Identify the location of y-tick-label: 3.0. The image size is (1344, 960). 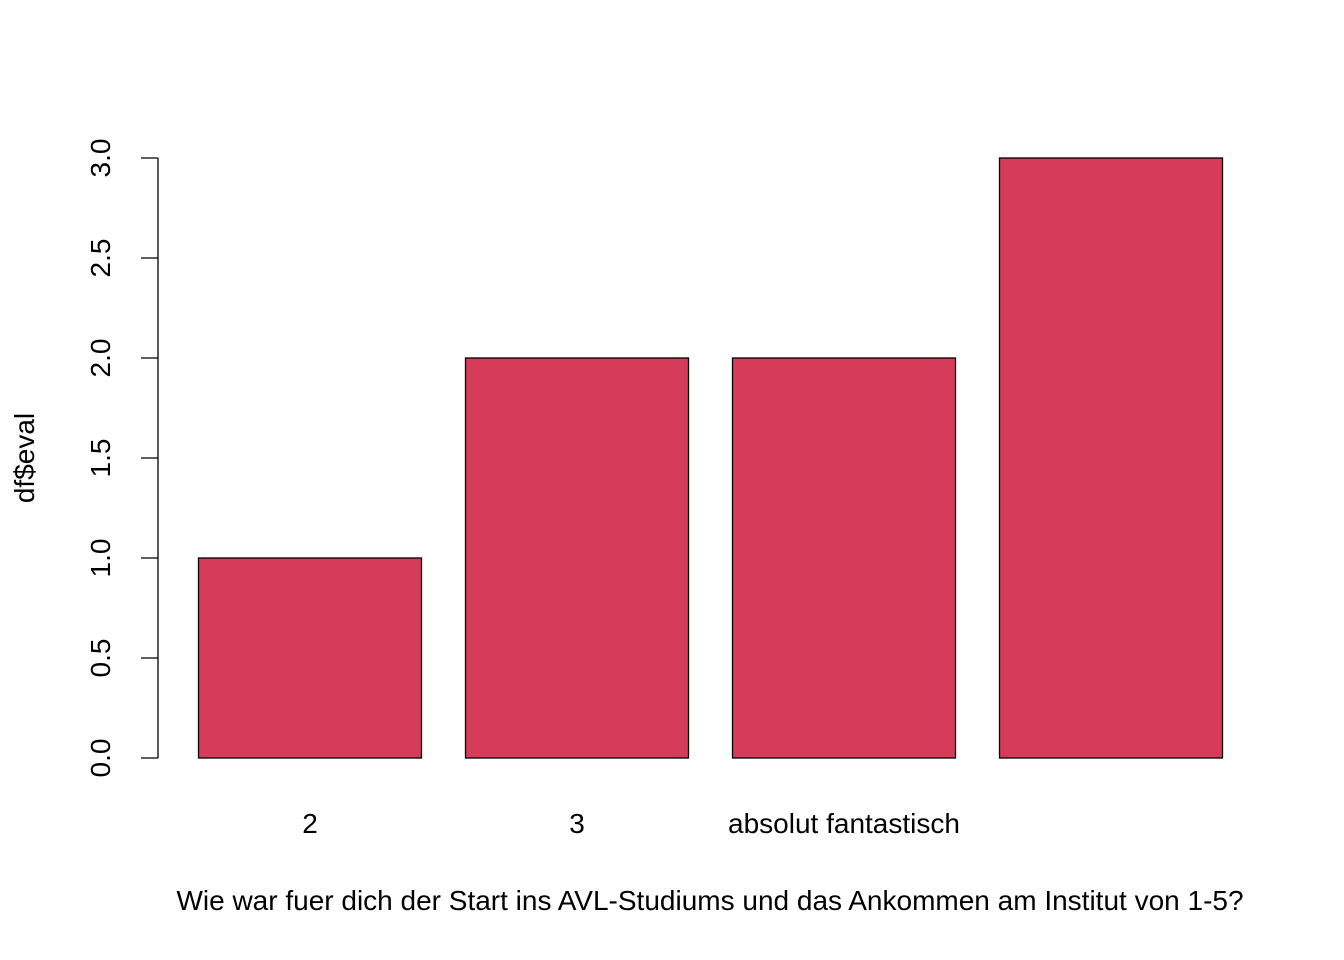
(100, 158).